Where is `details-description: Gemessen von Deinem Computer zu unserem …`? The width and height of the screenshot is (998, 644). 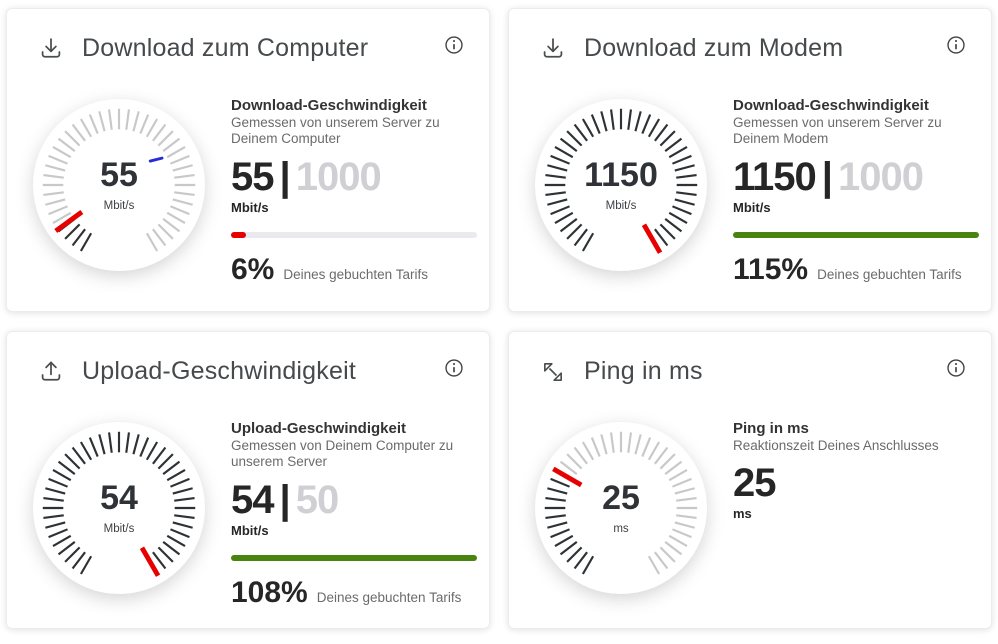
details-description: Gemessen von Deinem Computer zu unserem … is located at coordinates (342, 454).